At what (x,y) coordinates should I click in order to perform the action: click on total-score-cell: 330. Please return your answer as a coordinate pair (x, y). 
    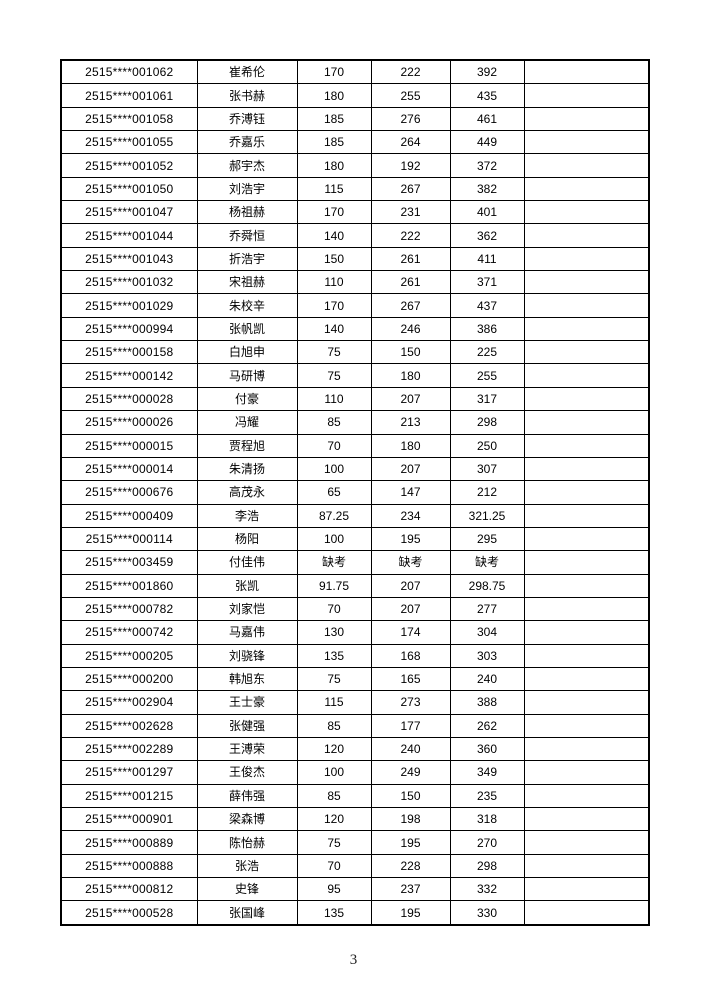
    Looking at the image, I should click on (487, 913).